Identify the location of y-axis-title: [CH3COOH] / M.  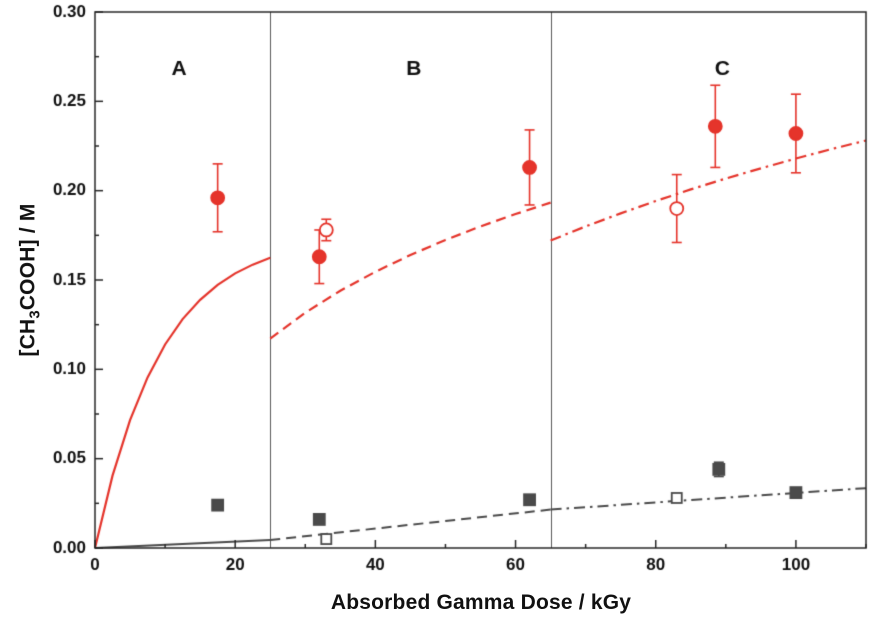
(29, 279).